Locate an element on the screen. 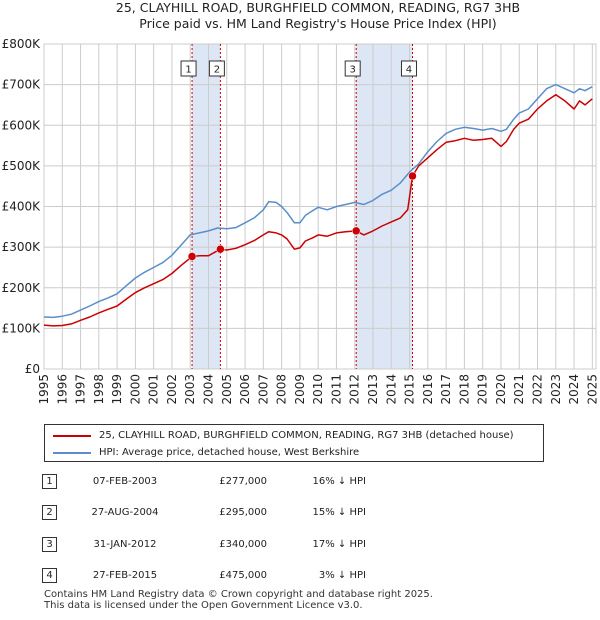 The height and width of the screenshot is (620, 600). x-tick-label: 2017 is located at coordinates (446, 389).